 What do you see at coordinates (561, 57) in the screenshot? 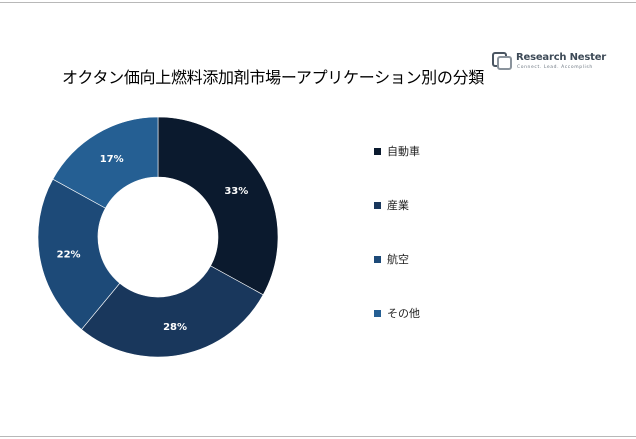
I see `logo-name: Research Nester` at bounding box center [561, 57].